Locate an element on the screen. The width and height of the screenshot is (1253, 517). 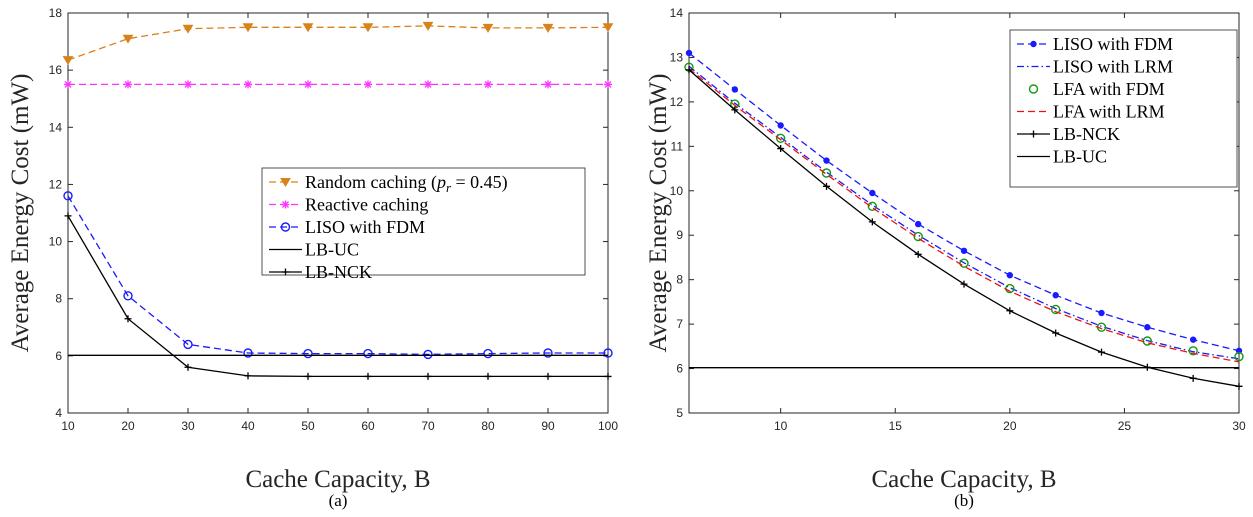
x-tick-label: 15 is located at coordinates (896, 426).